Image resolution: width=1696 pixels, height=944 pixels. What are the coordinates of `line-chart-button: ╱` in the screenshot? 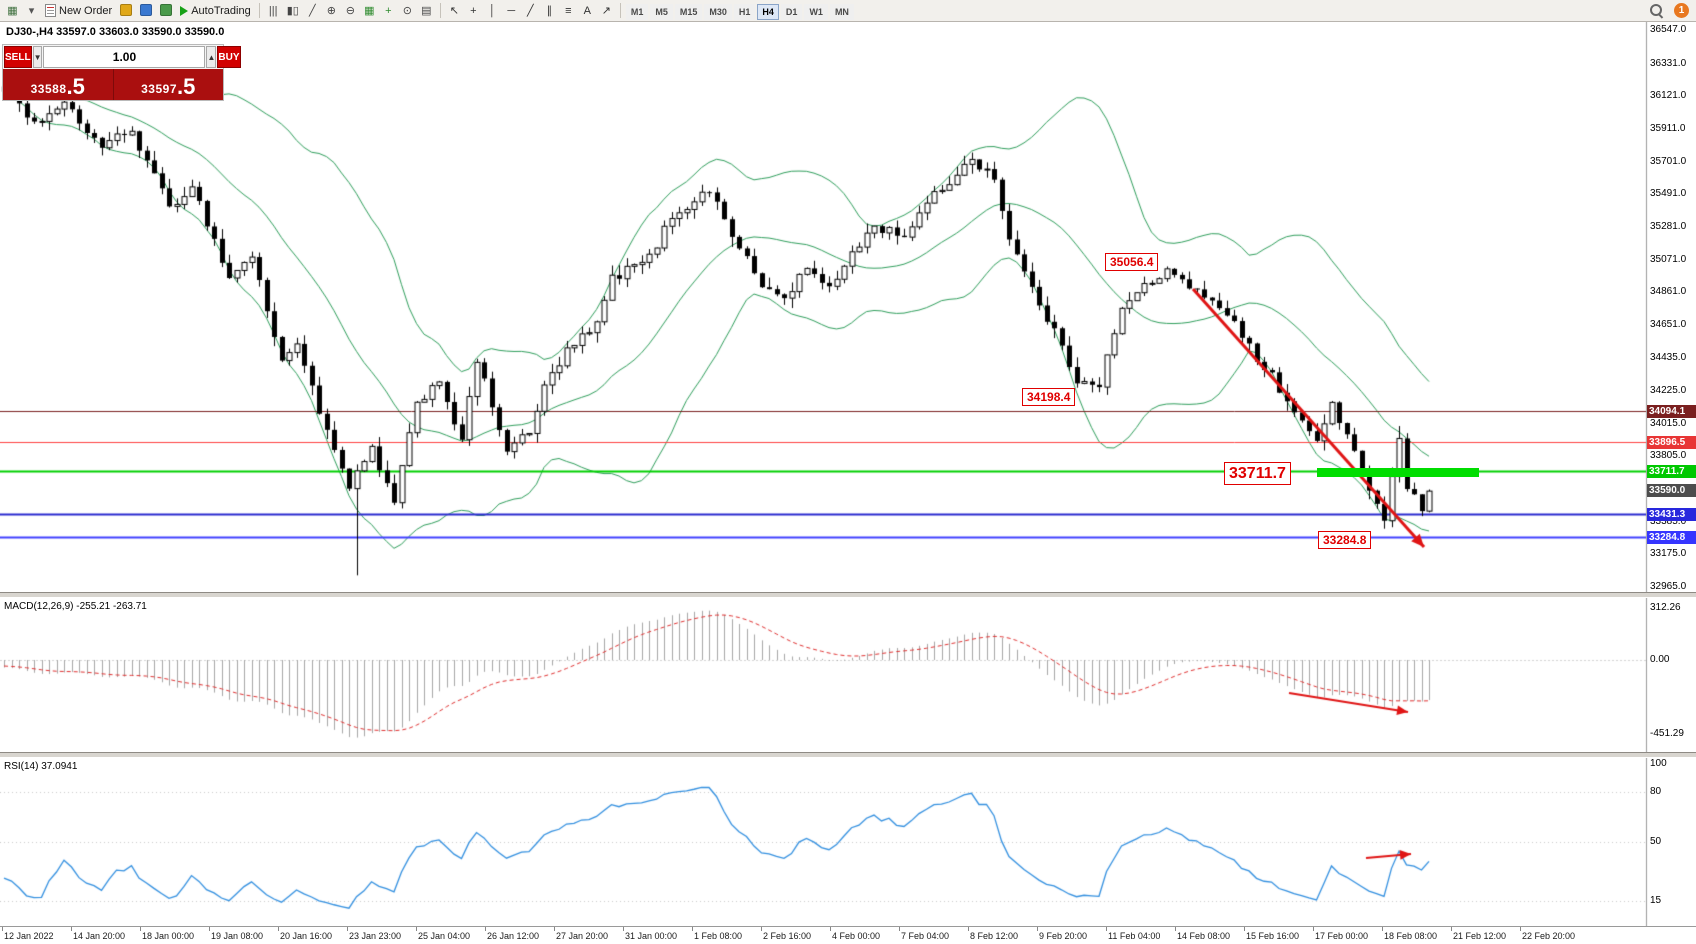 It's located at (312, 11).